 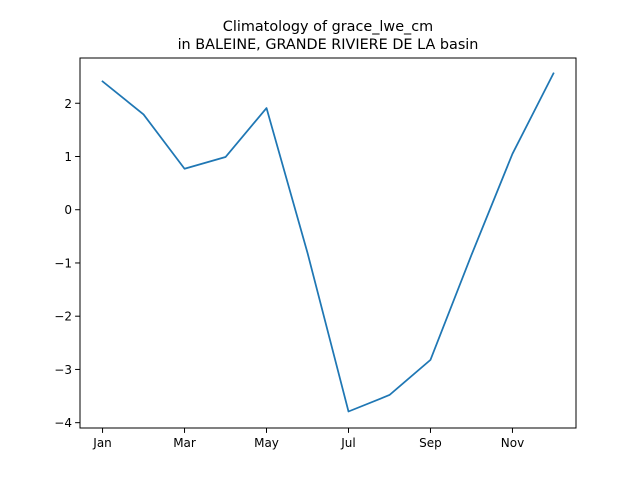 What do you see at coordinates (68, 210) in the screenshot?
I see `y-tick-label: 0` at bounding box center [68, 210].